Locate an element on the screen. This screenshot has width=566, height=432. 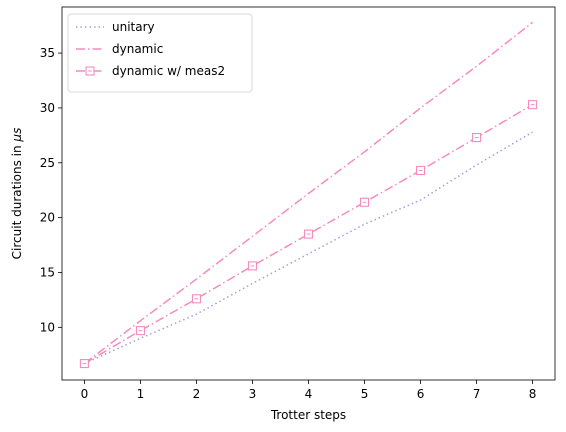
legend-entry: unitary is located at coordinates (133, 27).